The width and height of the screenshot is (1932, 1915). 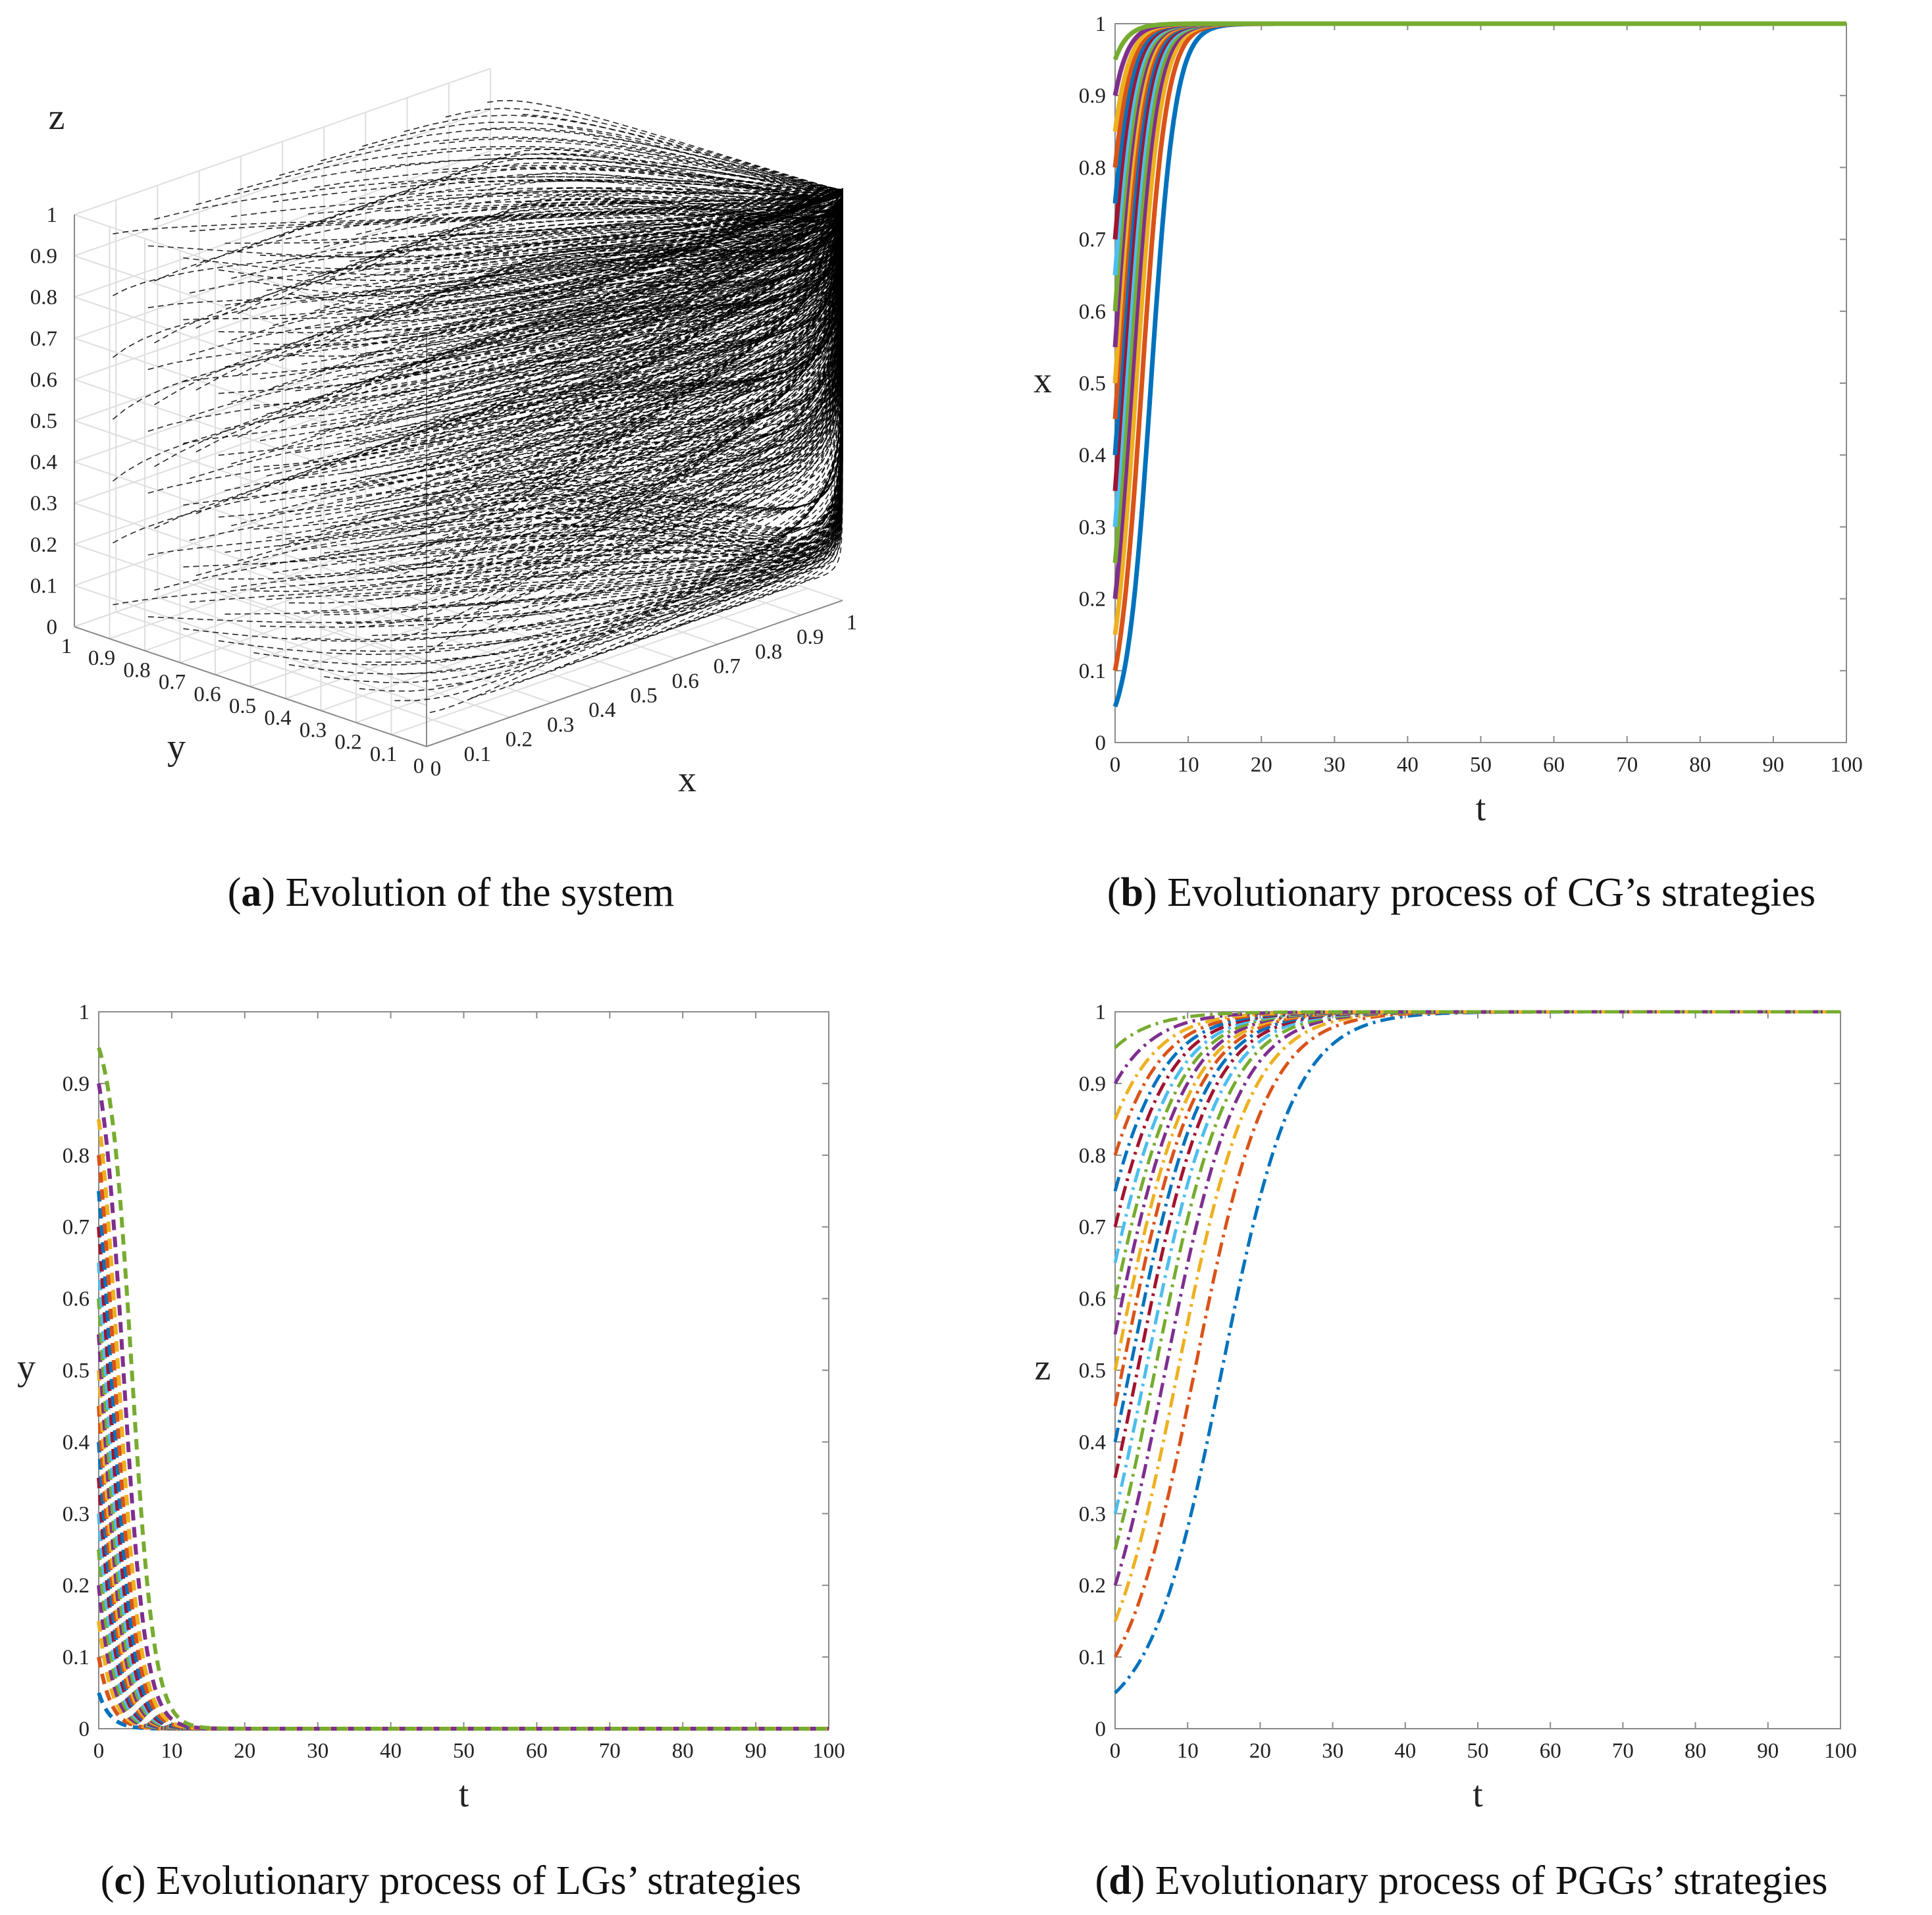 What do you see at coordinates (43, 257) in the screenshot?
I see `z-tick-label: 0.9` at bounding box center [43, 257].